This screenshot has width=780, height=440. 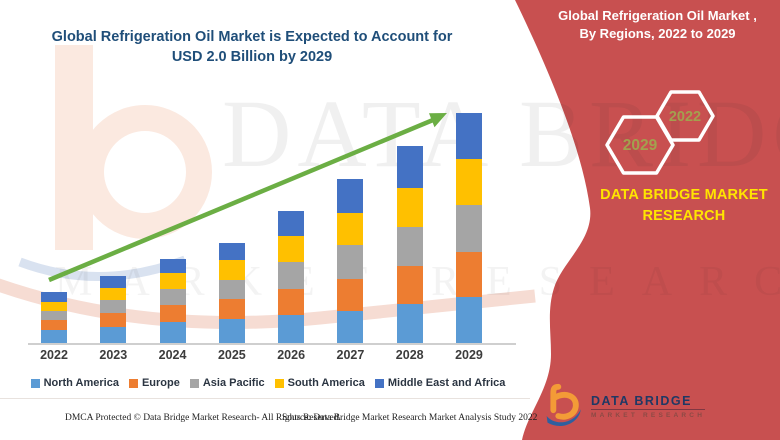 I want to click on stacked-bar-2024, so click(x=172, y=301).